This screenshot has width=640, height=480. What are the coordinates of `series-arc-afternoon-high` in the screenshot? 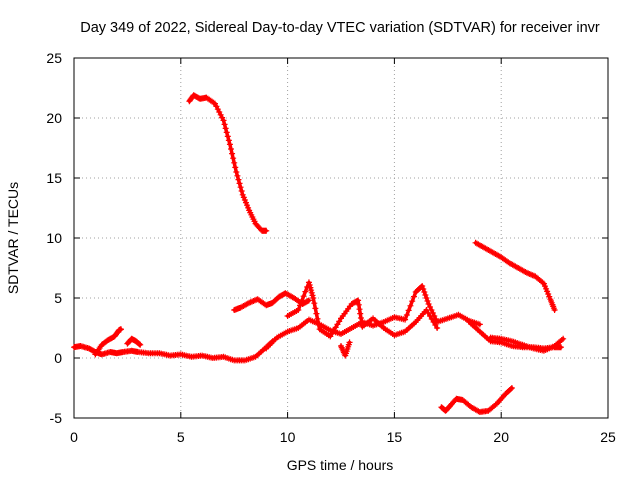 It's located at (515, 276).